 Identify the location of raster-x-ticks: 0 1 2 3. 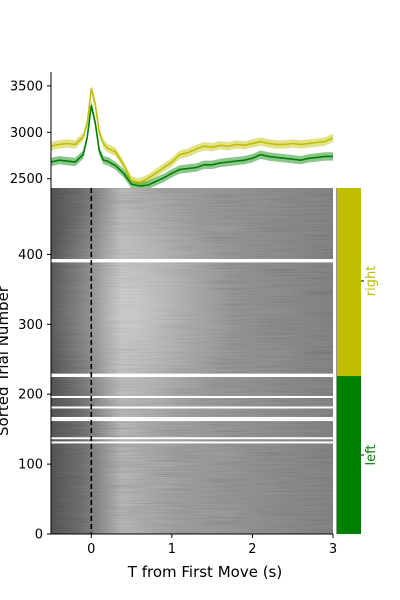
(212, 545).